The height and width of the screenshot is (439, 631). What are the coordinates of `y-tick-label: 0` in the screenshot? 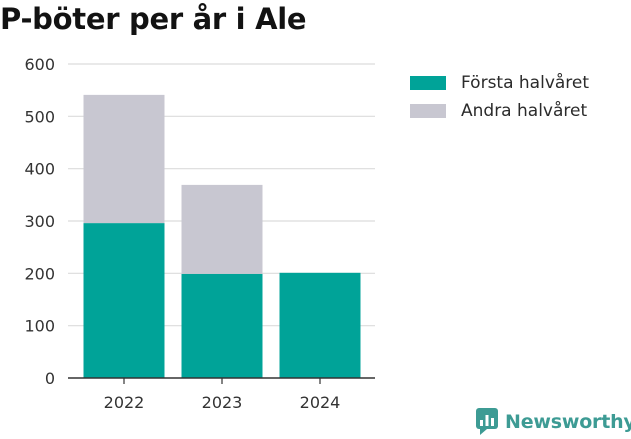 It's located at (50, 378).